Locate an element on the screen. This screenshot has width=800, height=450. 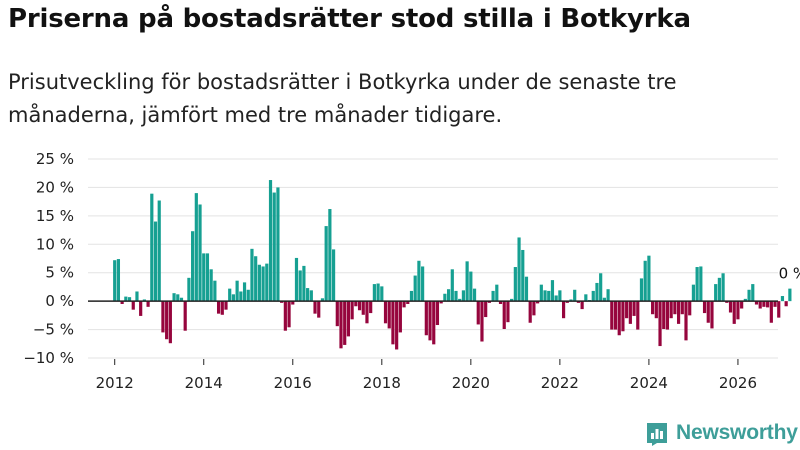
newsworthy-logo-text: Newsworthy is located at coordinates (737, 432).